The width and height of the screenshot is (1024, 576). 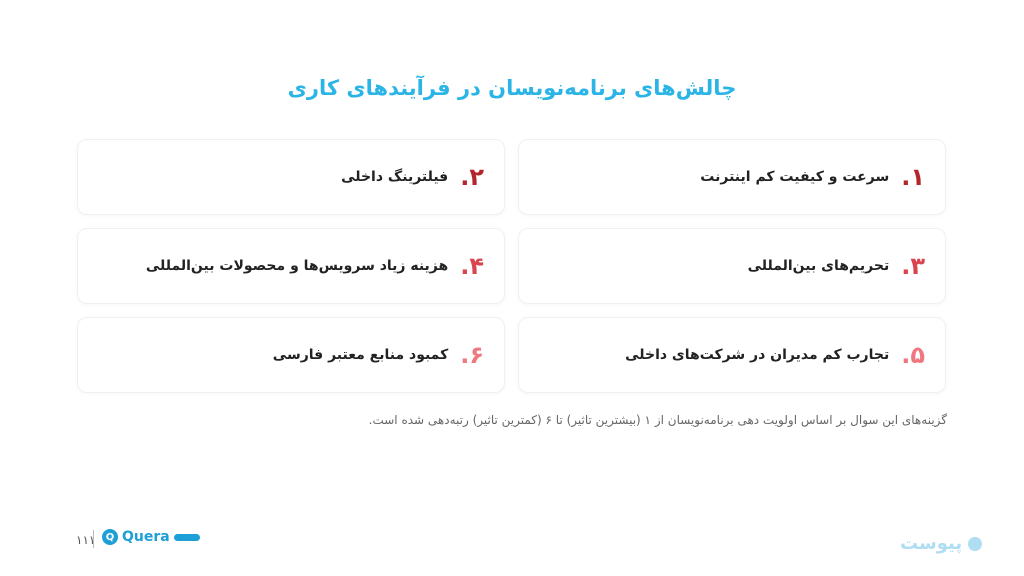 What do you see at coordinates (395, 177) in the screenshot?
I see `item-text: فیلترینگ داخلی` at bounding box center [395, 177].